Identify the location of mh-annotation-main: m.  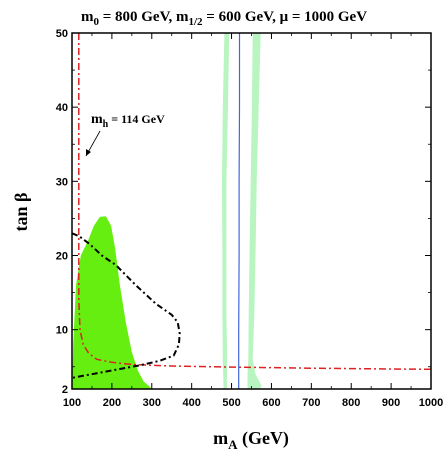
(97, 119).